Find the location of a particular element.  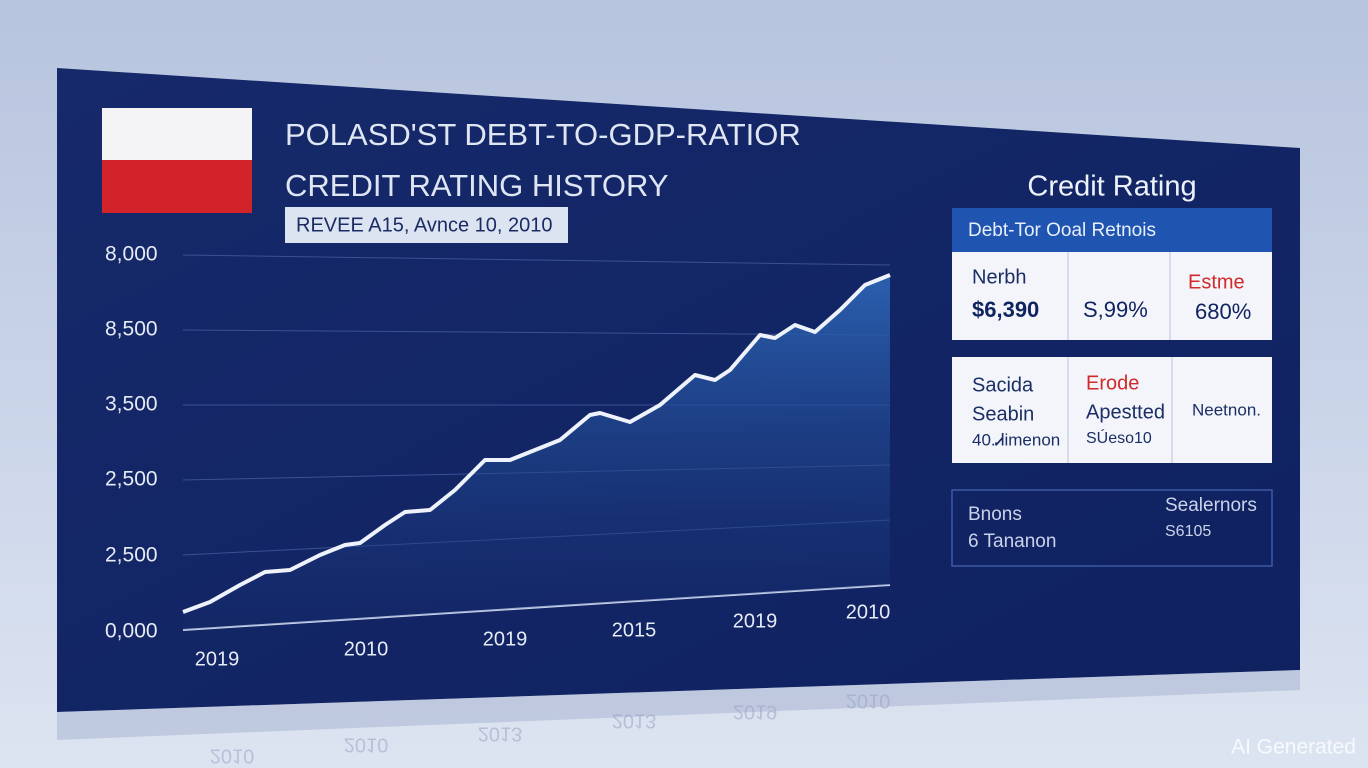

y-label: 8,000 is located at coordinates (131, 254).